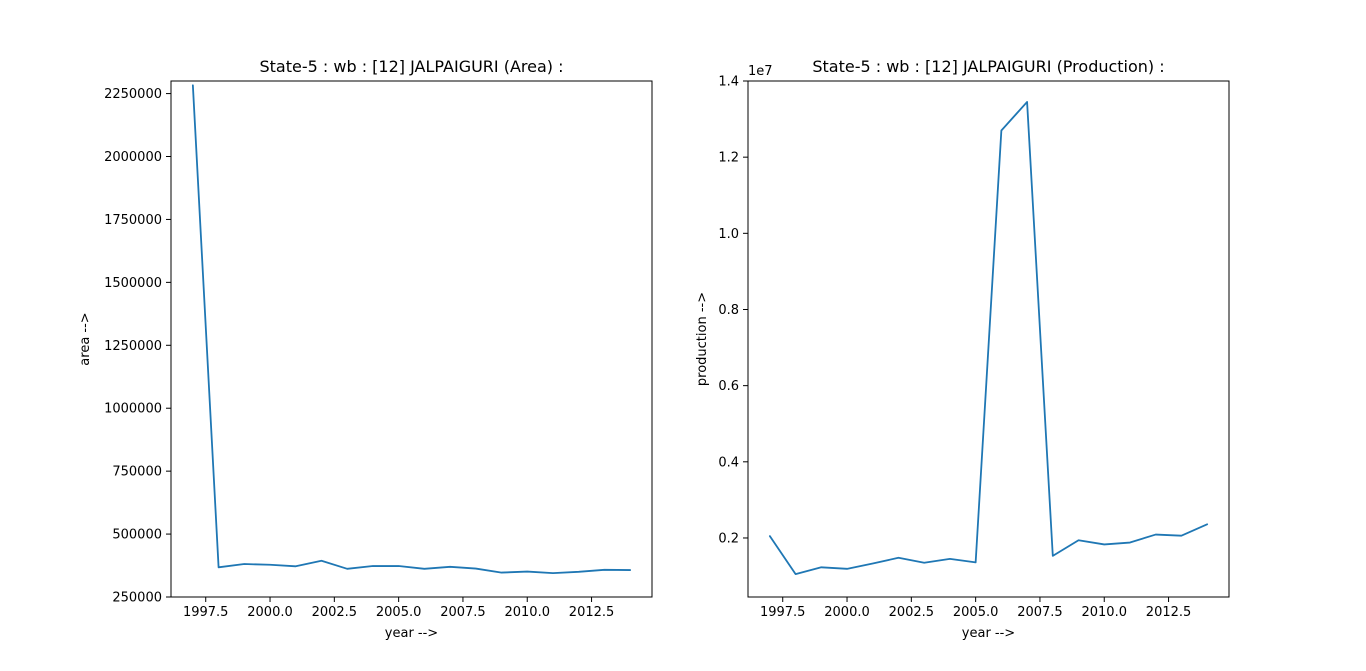 The width and height of the screenshot is (1366, 671). I want to click on y-ticks-production: 0.2 0.4 0.6 0.8 1.0 1.2 1.4, so click(733, 310).